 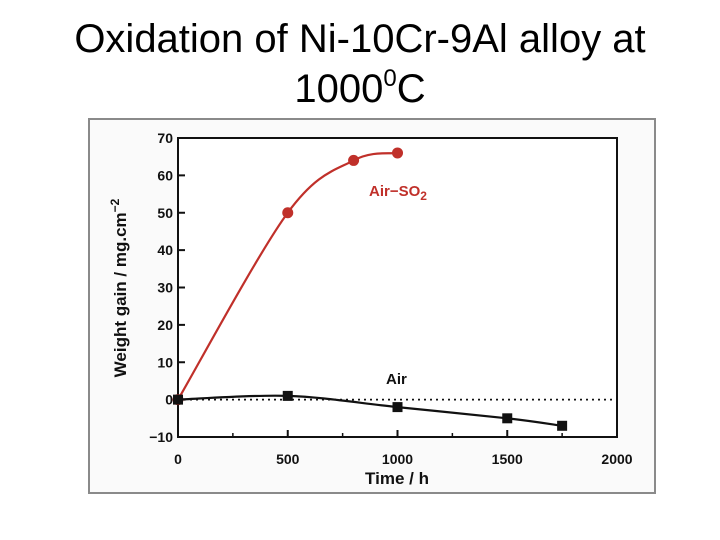 What do you see at coordinates (165, 175) in the screenshot?
I see `y-tick-label: 60` at bounding box center [165, 175].